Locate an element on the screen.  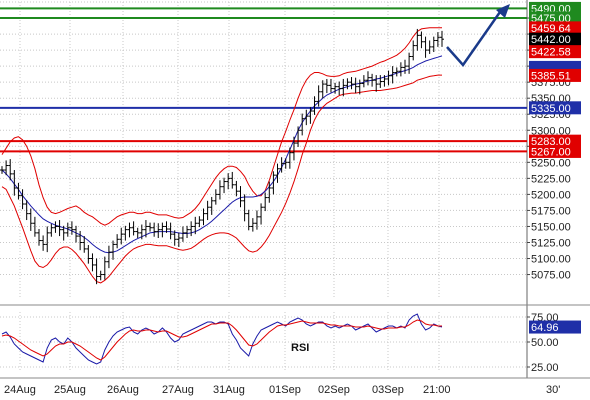
price-marker: 5459.64 is located at coordinates (555, 28).